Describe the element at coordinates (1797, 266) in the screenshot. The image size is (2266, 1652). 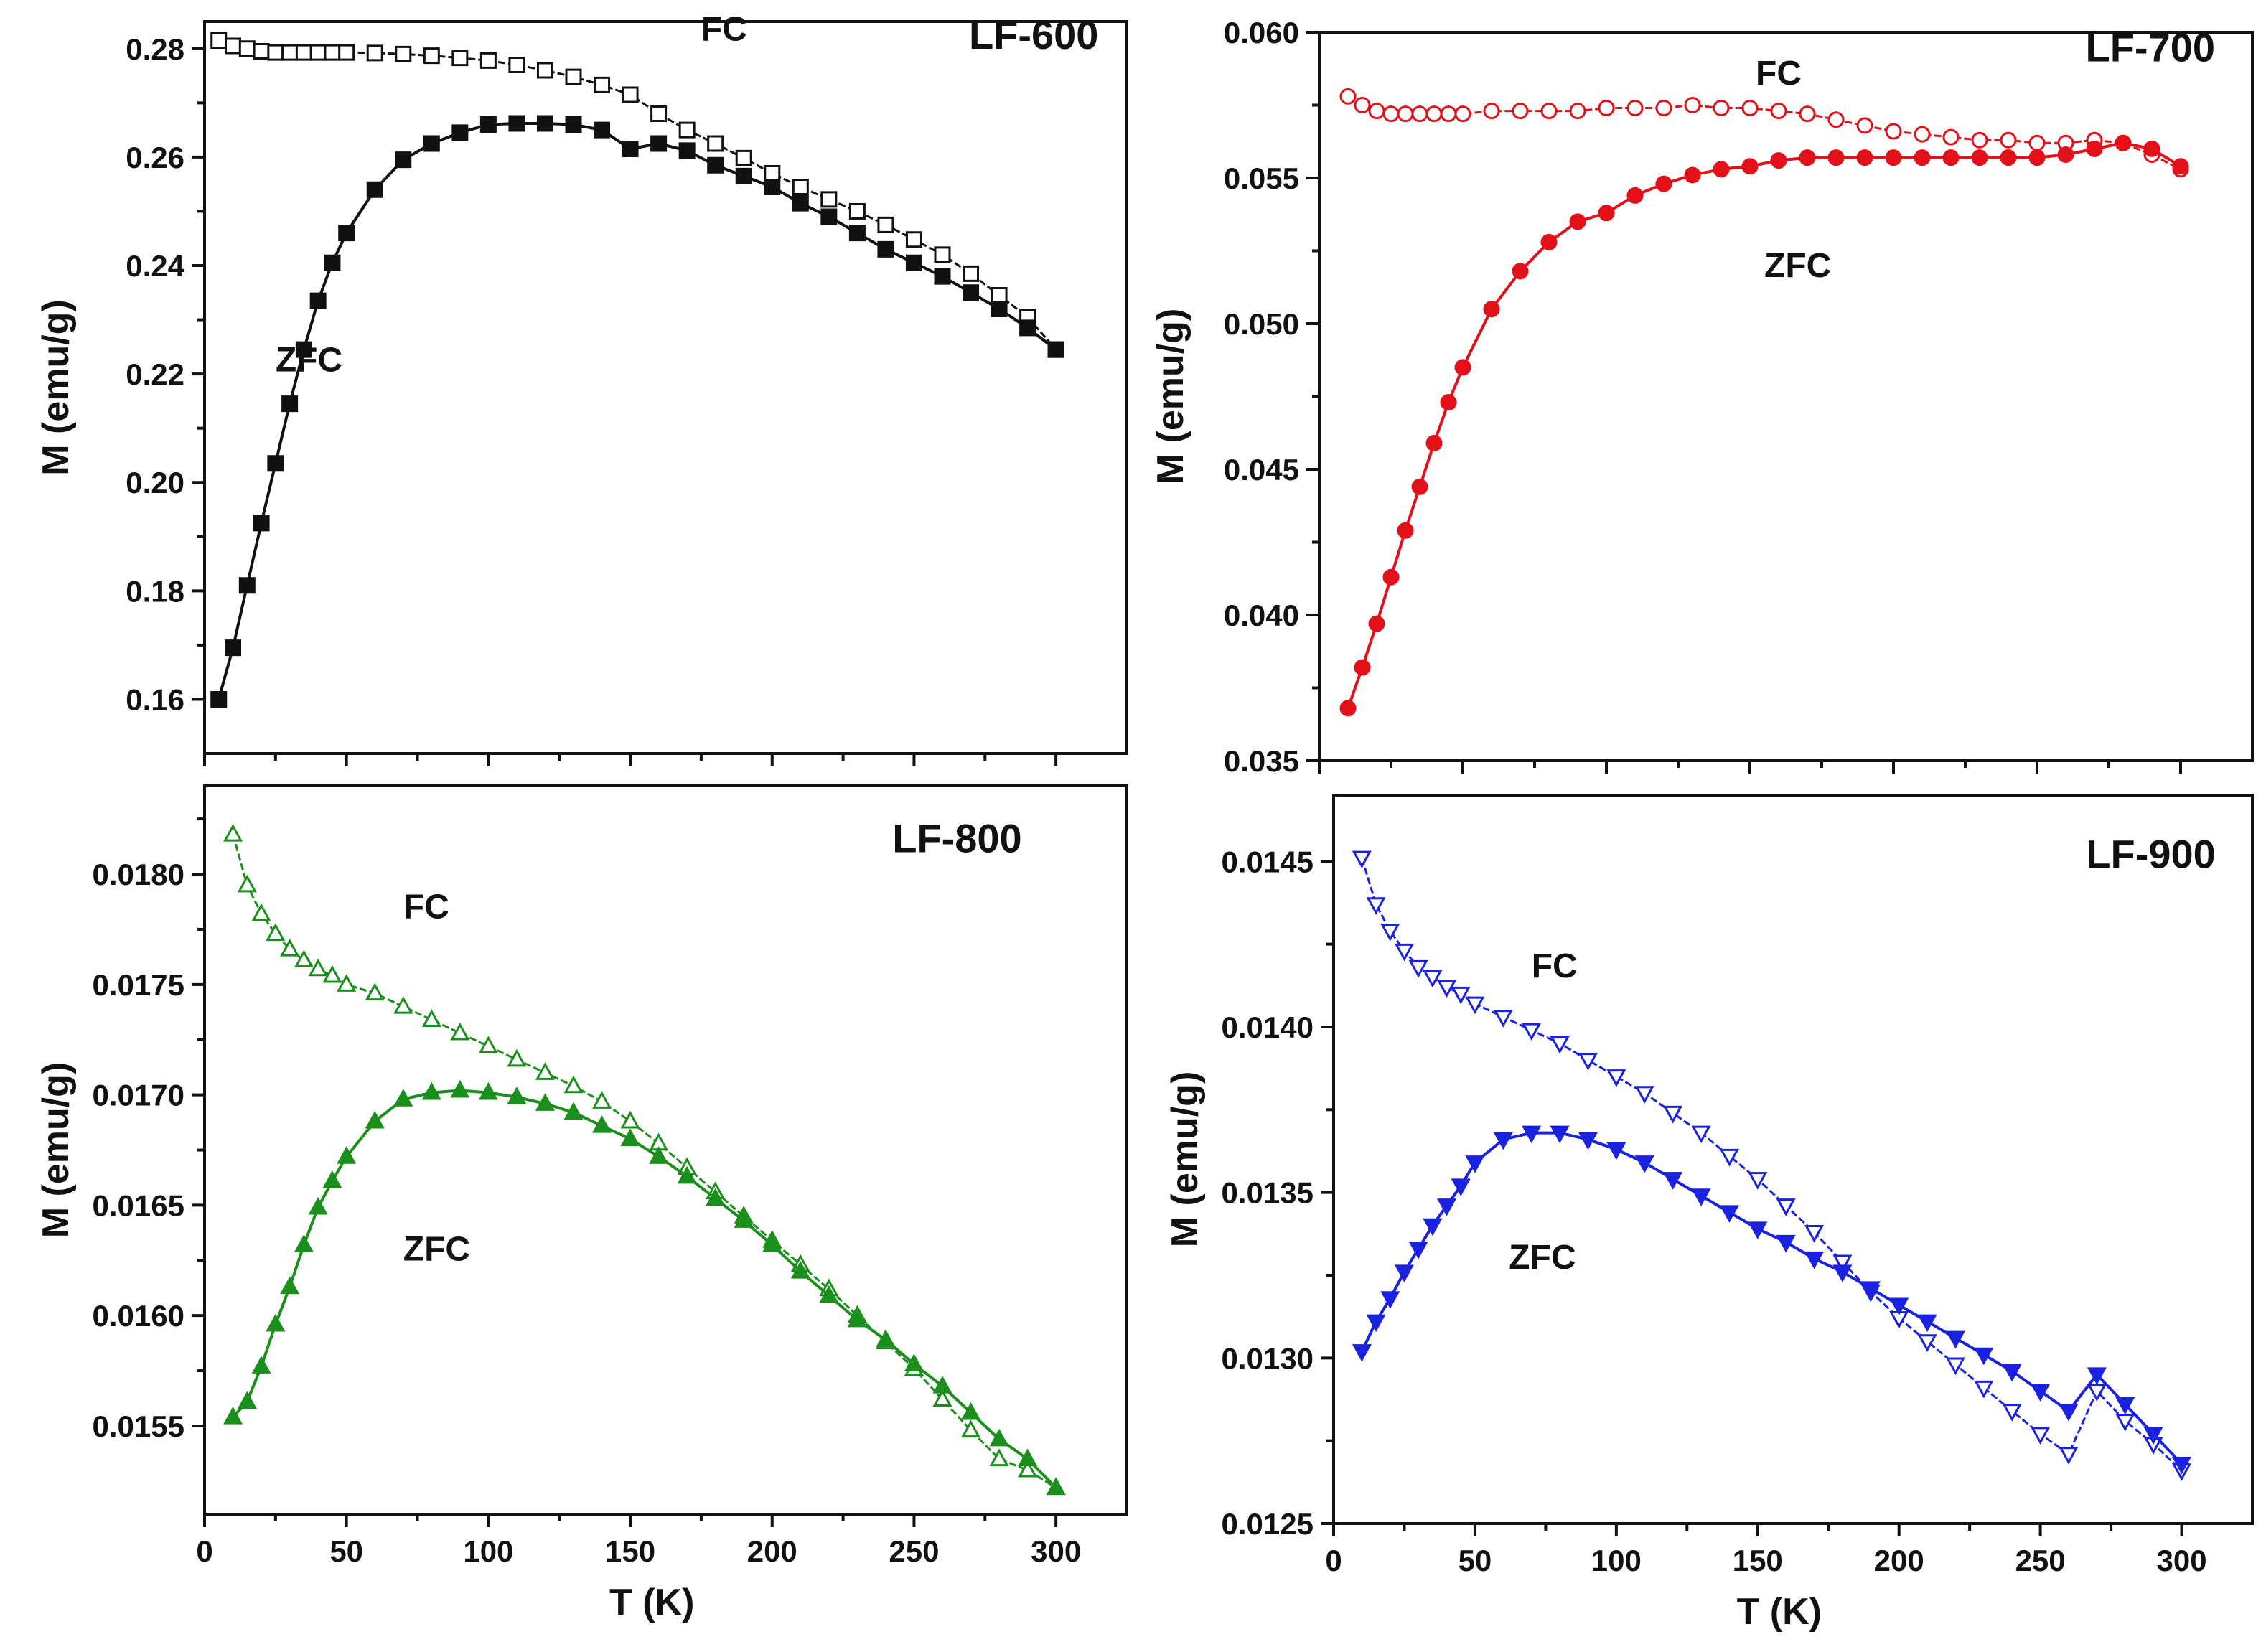
I see `zfc-label: ZFC` at that location.